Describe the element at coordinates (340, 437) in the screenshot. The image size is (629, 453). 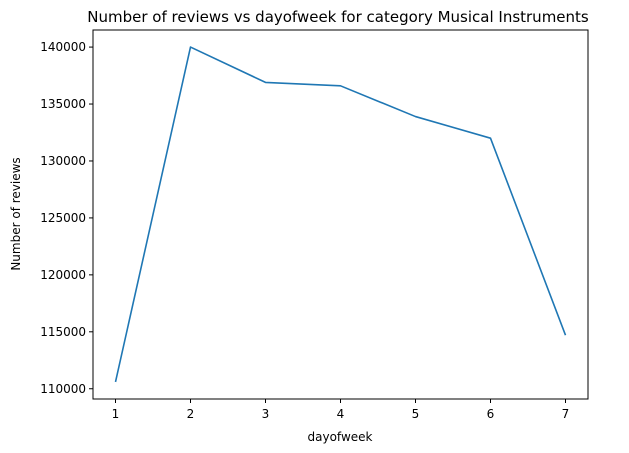
I see `x-axis-label: dayofweek` at that location.